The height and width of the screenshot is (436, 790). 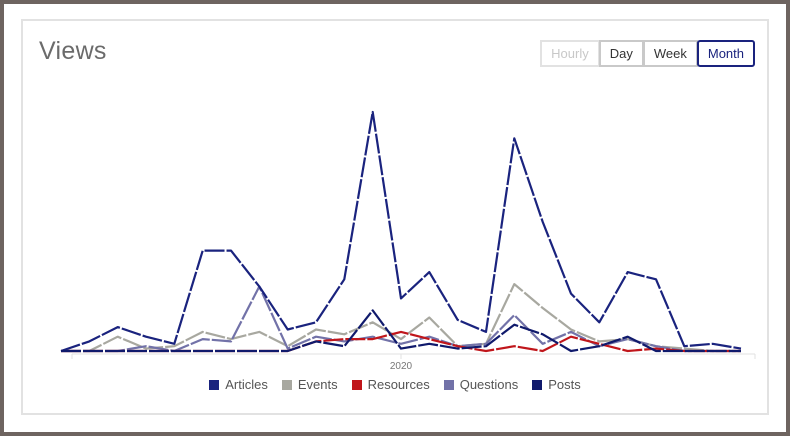 I want to click on series-line-posts, so click(x=401, y=331).